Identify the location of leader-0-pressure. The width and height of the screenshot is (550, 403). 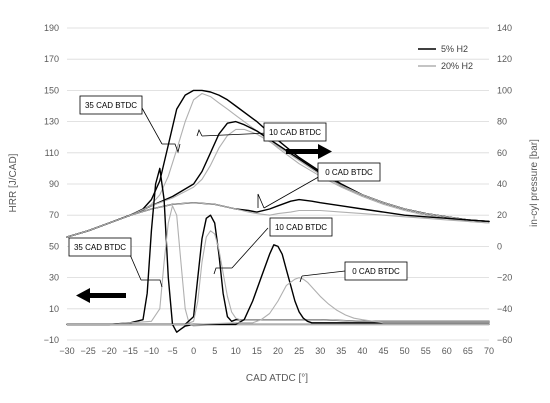
(293, 191).